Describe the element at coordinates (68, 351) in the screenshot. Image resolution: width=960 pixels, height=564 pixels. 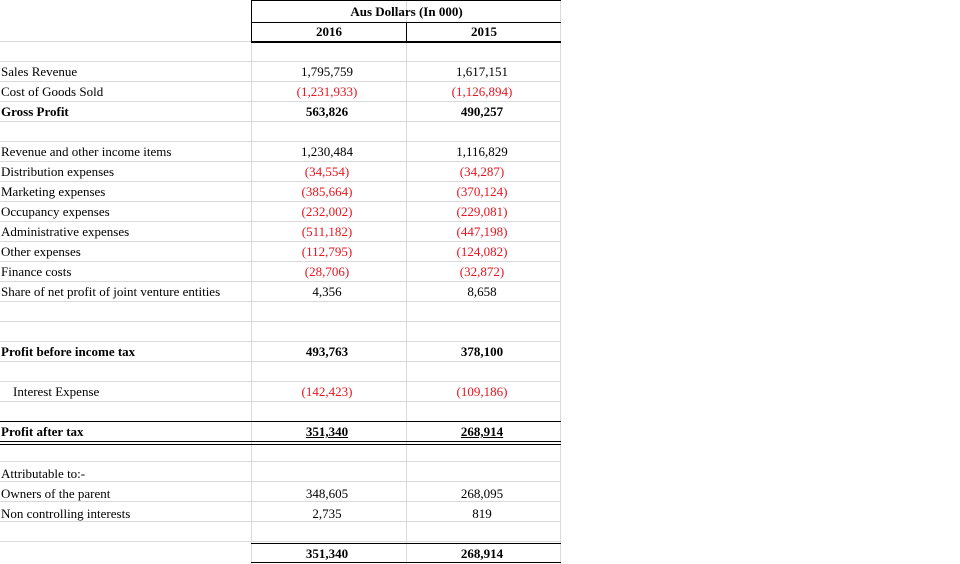
I see `row-label: Profit before income tax` at that location.